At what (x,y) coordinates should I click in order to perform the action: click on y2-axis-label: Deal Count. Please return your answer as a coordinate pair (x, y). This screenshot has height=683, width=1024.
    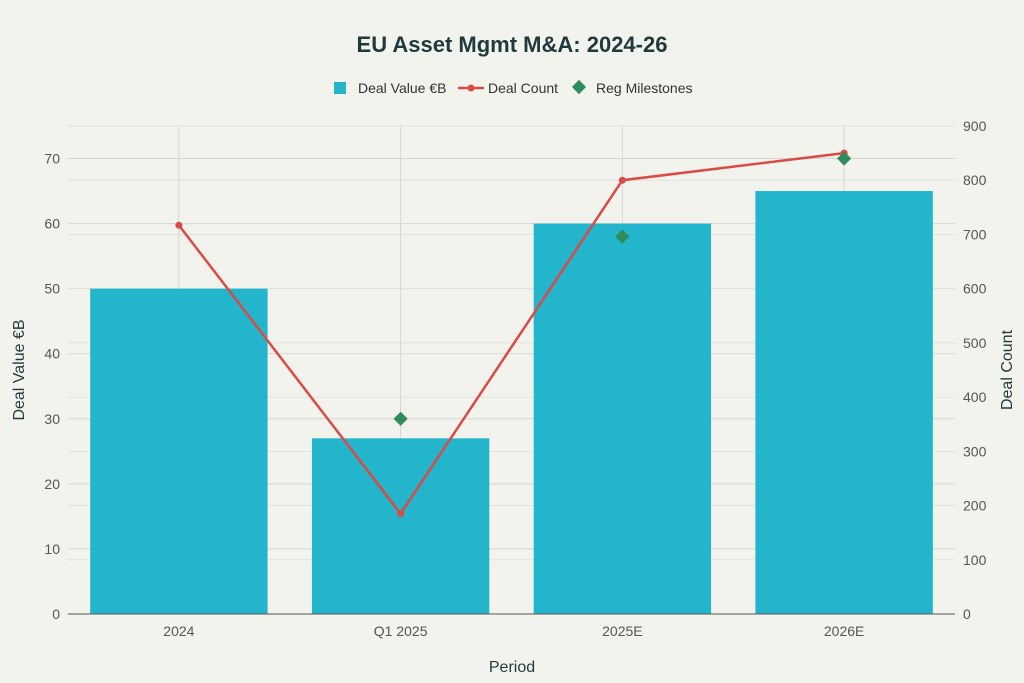
    Looking at the image, I should click on (1007, 369).